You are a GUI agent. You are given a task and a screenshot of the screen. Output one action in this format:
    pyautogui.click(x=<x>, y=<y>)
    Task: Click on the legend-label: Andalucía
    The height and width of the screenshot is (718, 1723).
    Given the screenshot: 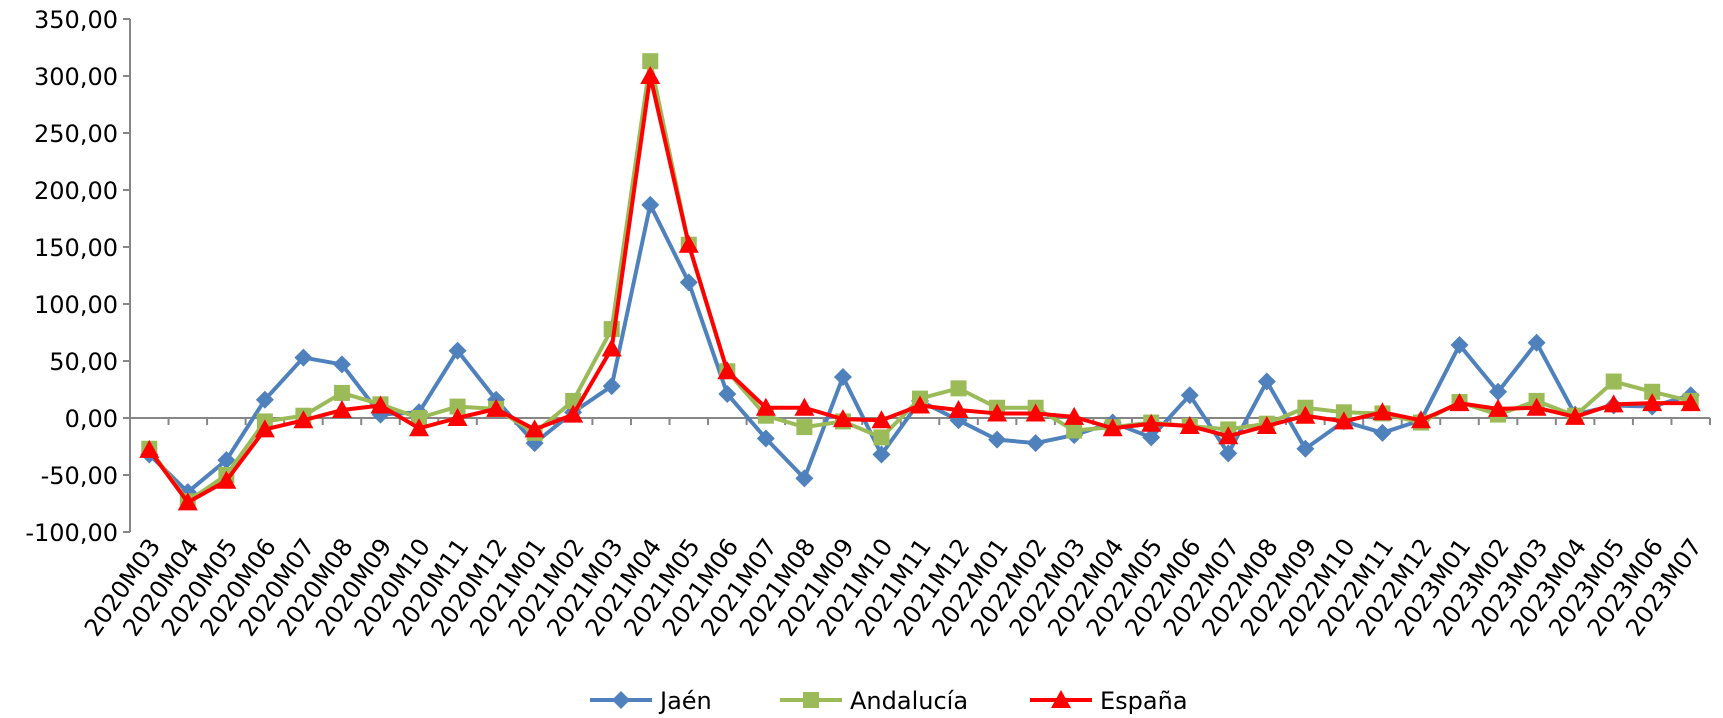 What is the action you would take?
    pyautogui.click(x=909, y=701)
    